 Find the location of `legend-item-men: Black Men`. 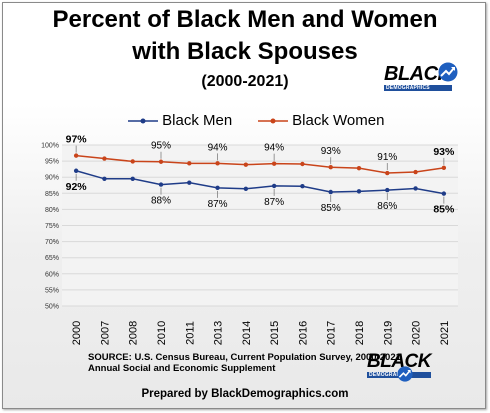

legend-item-men: Black Men is located at coordinates (180, 120).